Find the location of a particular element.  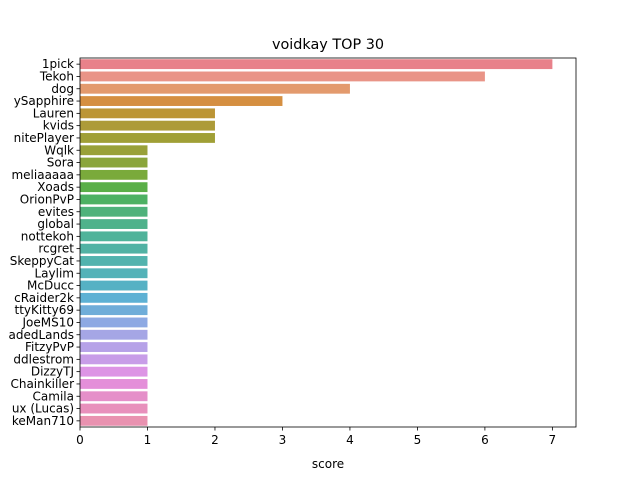

x-tick-label: 5 is located at coordinates (418, 440).